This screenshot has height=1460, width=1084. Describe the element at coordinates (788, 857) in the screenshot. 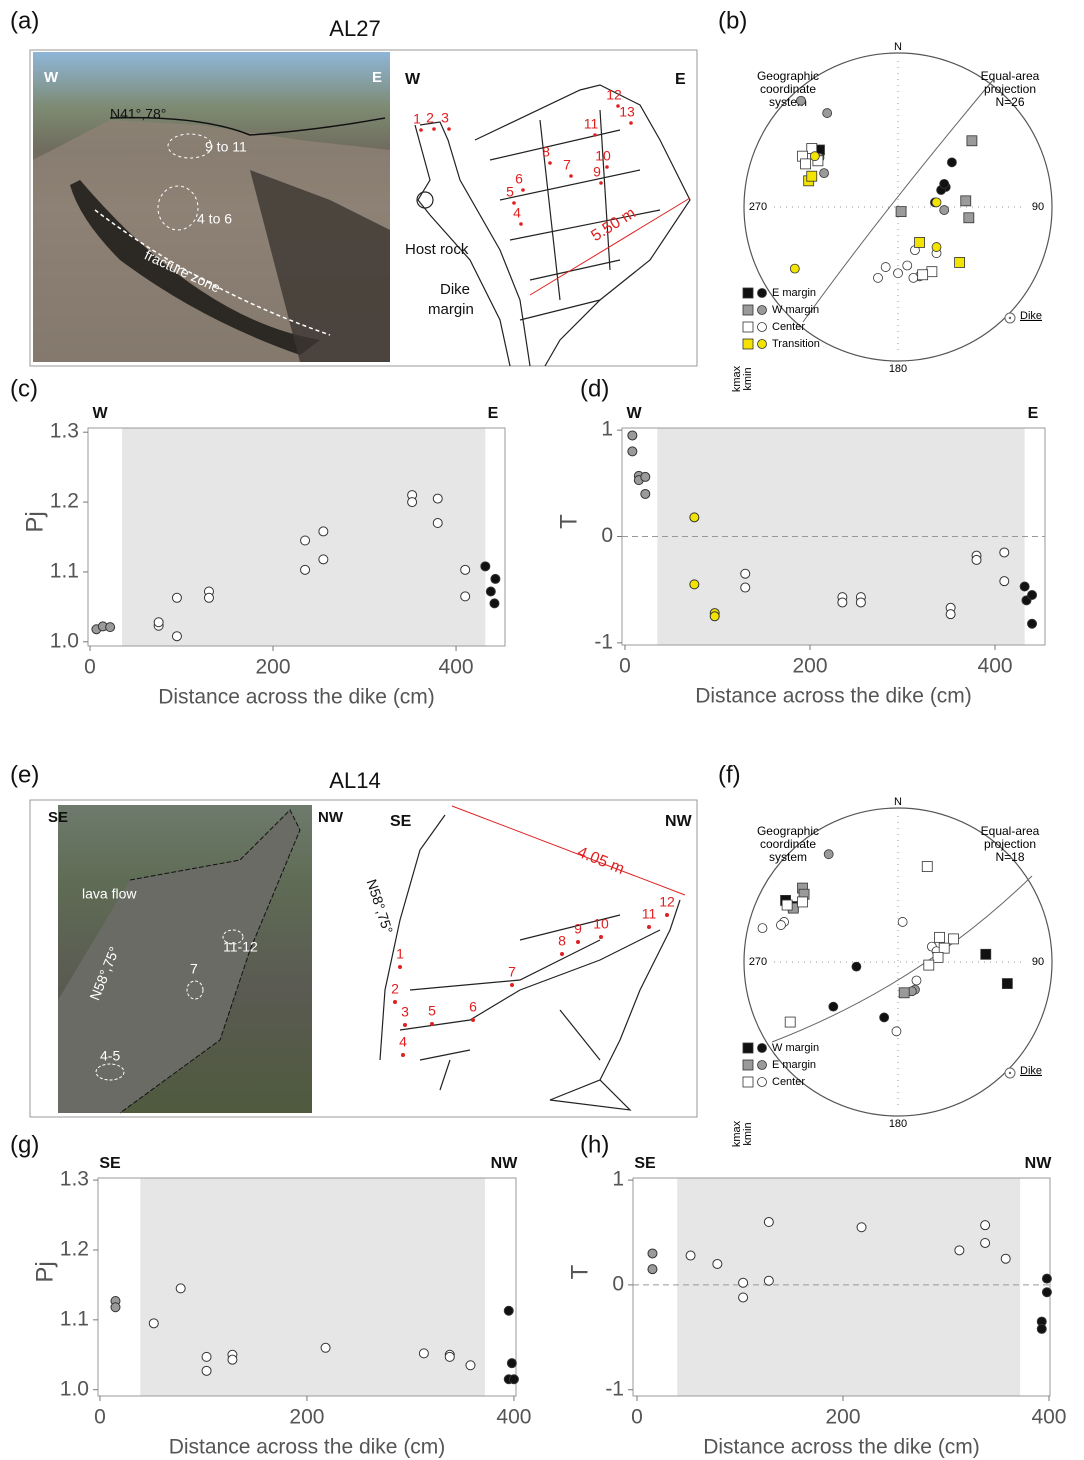

I see `note: system` at that location.